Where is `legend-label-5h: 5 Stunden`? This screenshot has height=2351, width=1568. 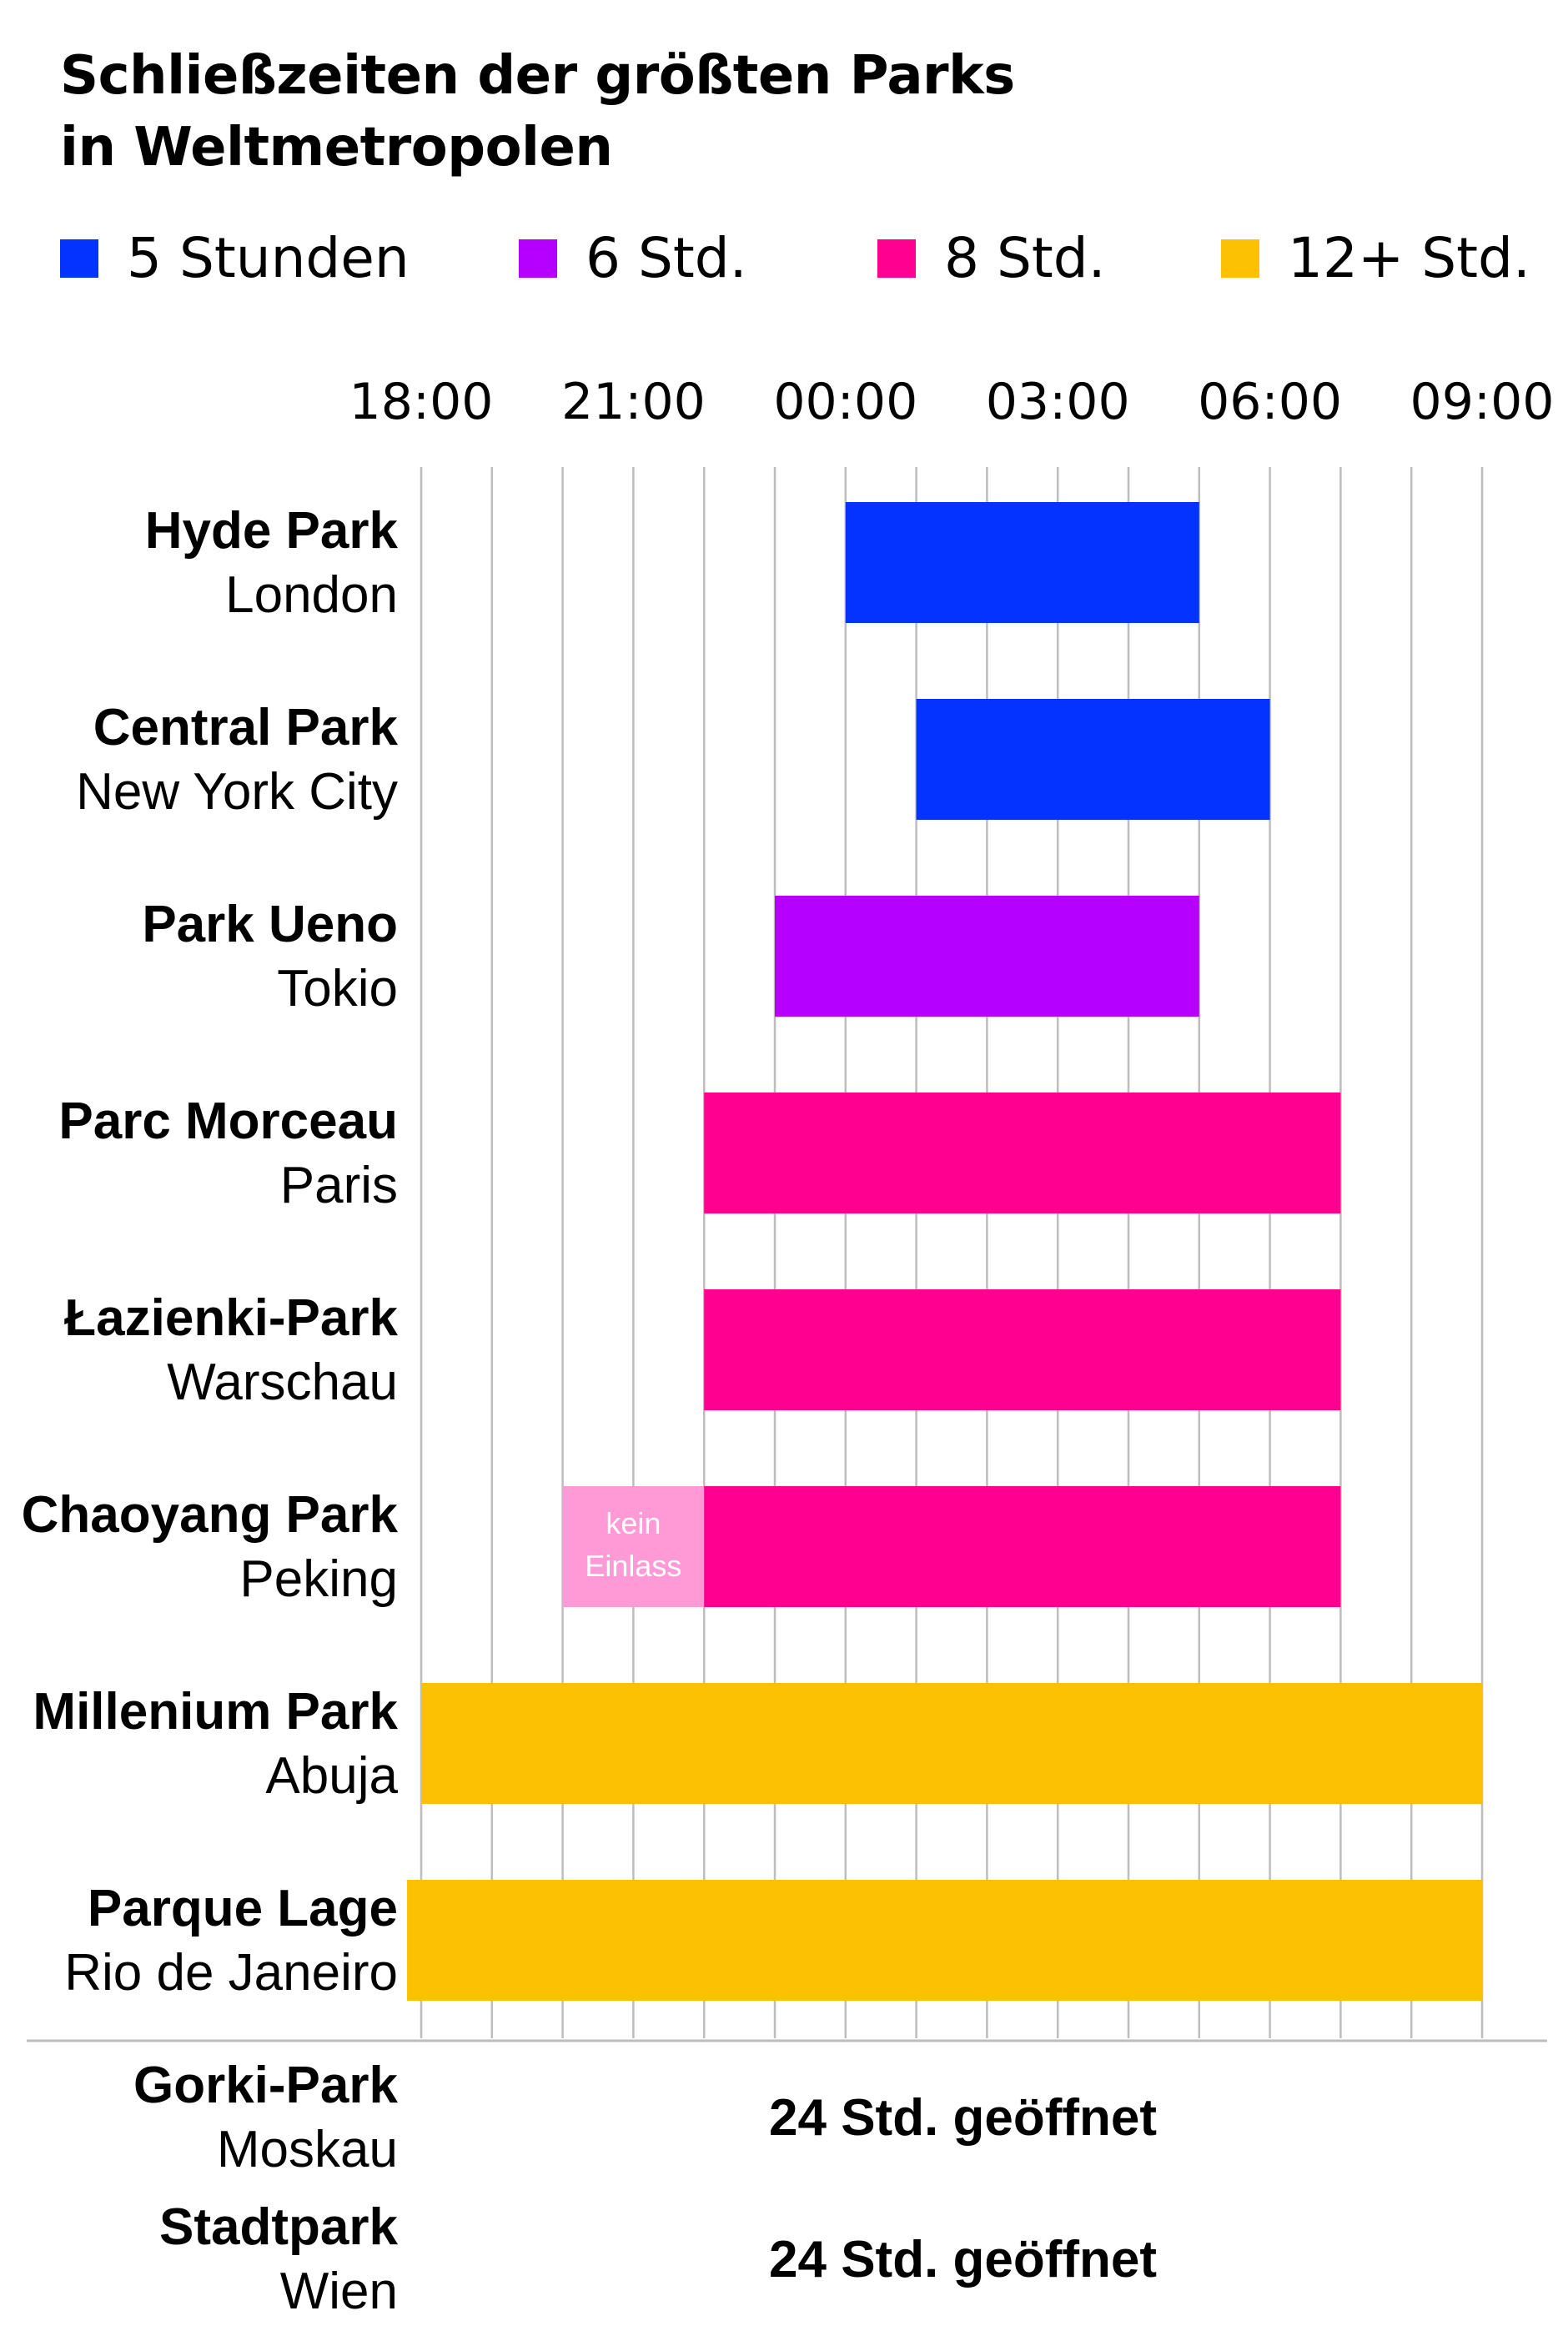 legend-label-5h: 5 Stunden is located at coordinates (268, 258).